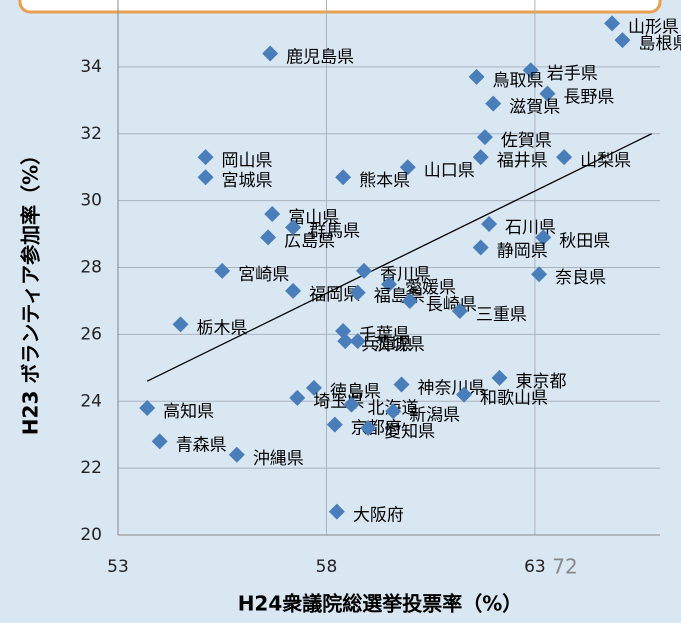 The image size is (681, 623). What do you see at coordinates (91, 201) in the screenshot?
I see `y-tick-label: 30` at bounding box center [91, 201].